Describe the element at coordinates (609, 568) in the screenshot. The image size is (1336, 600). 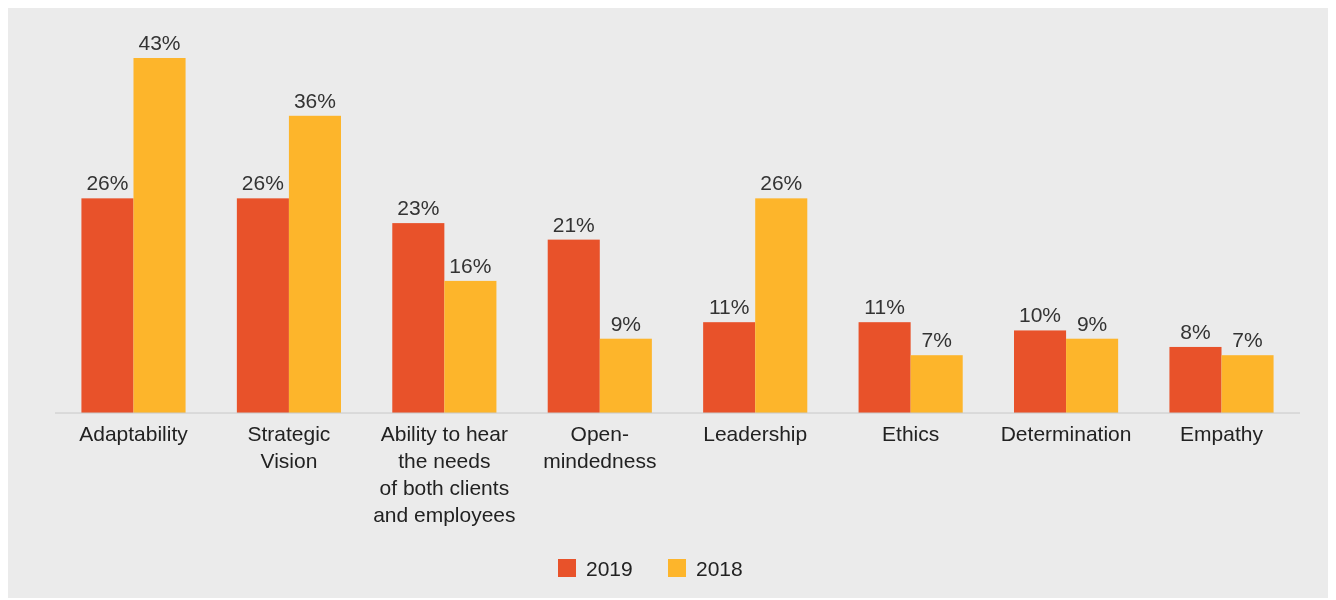
I see `legend-label: 2019` at that location.